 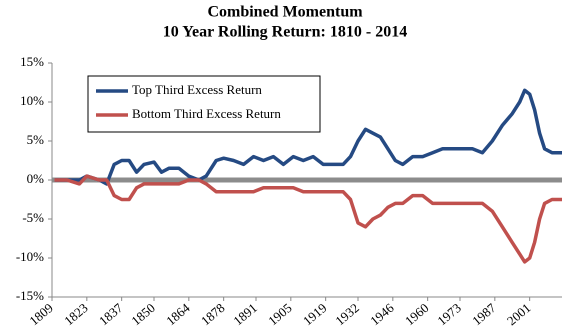 What do you see at coordinates (36, 139) in the screenshot?
I see `y-tick-label: 5%` at bounding box center [36, 139].